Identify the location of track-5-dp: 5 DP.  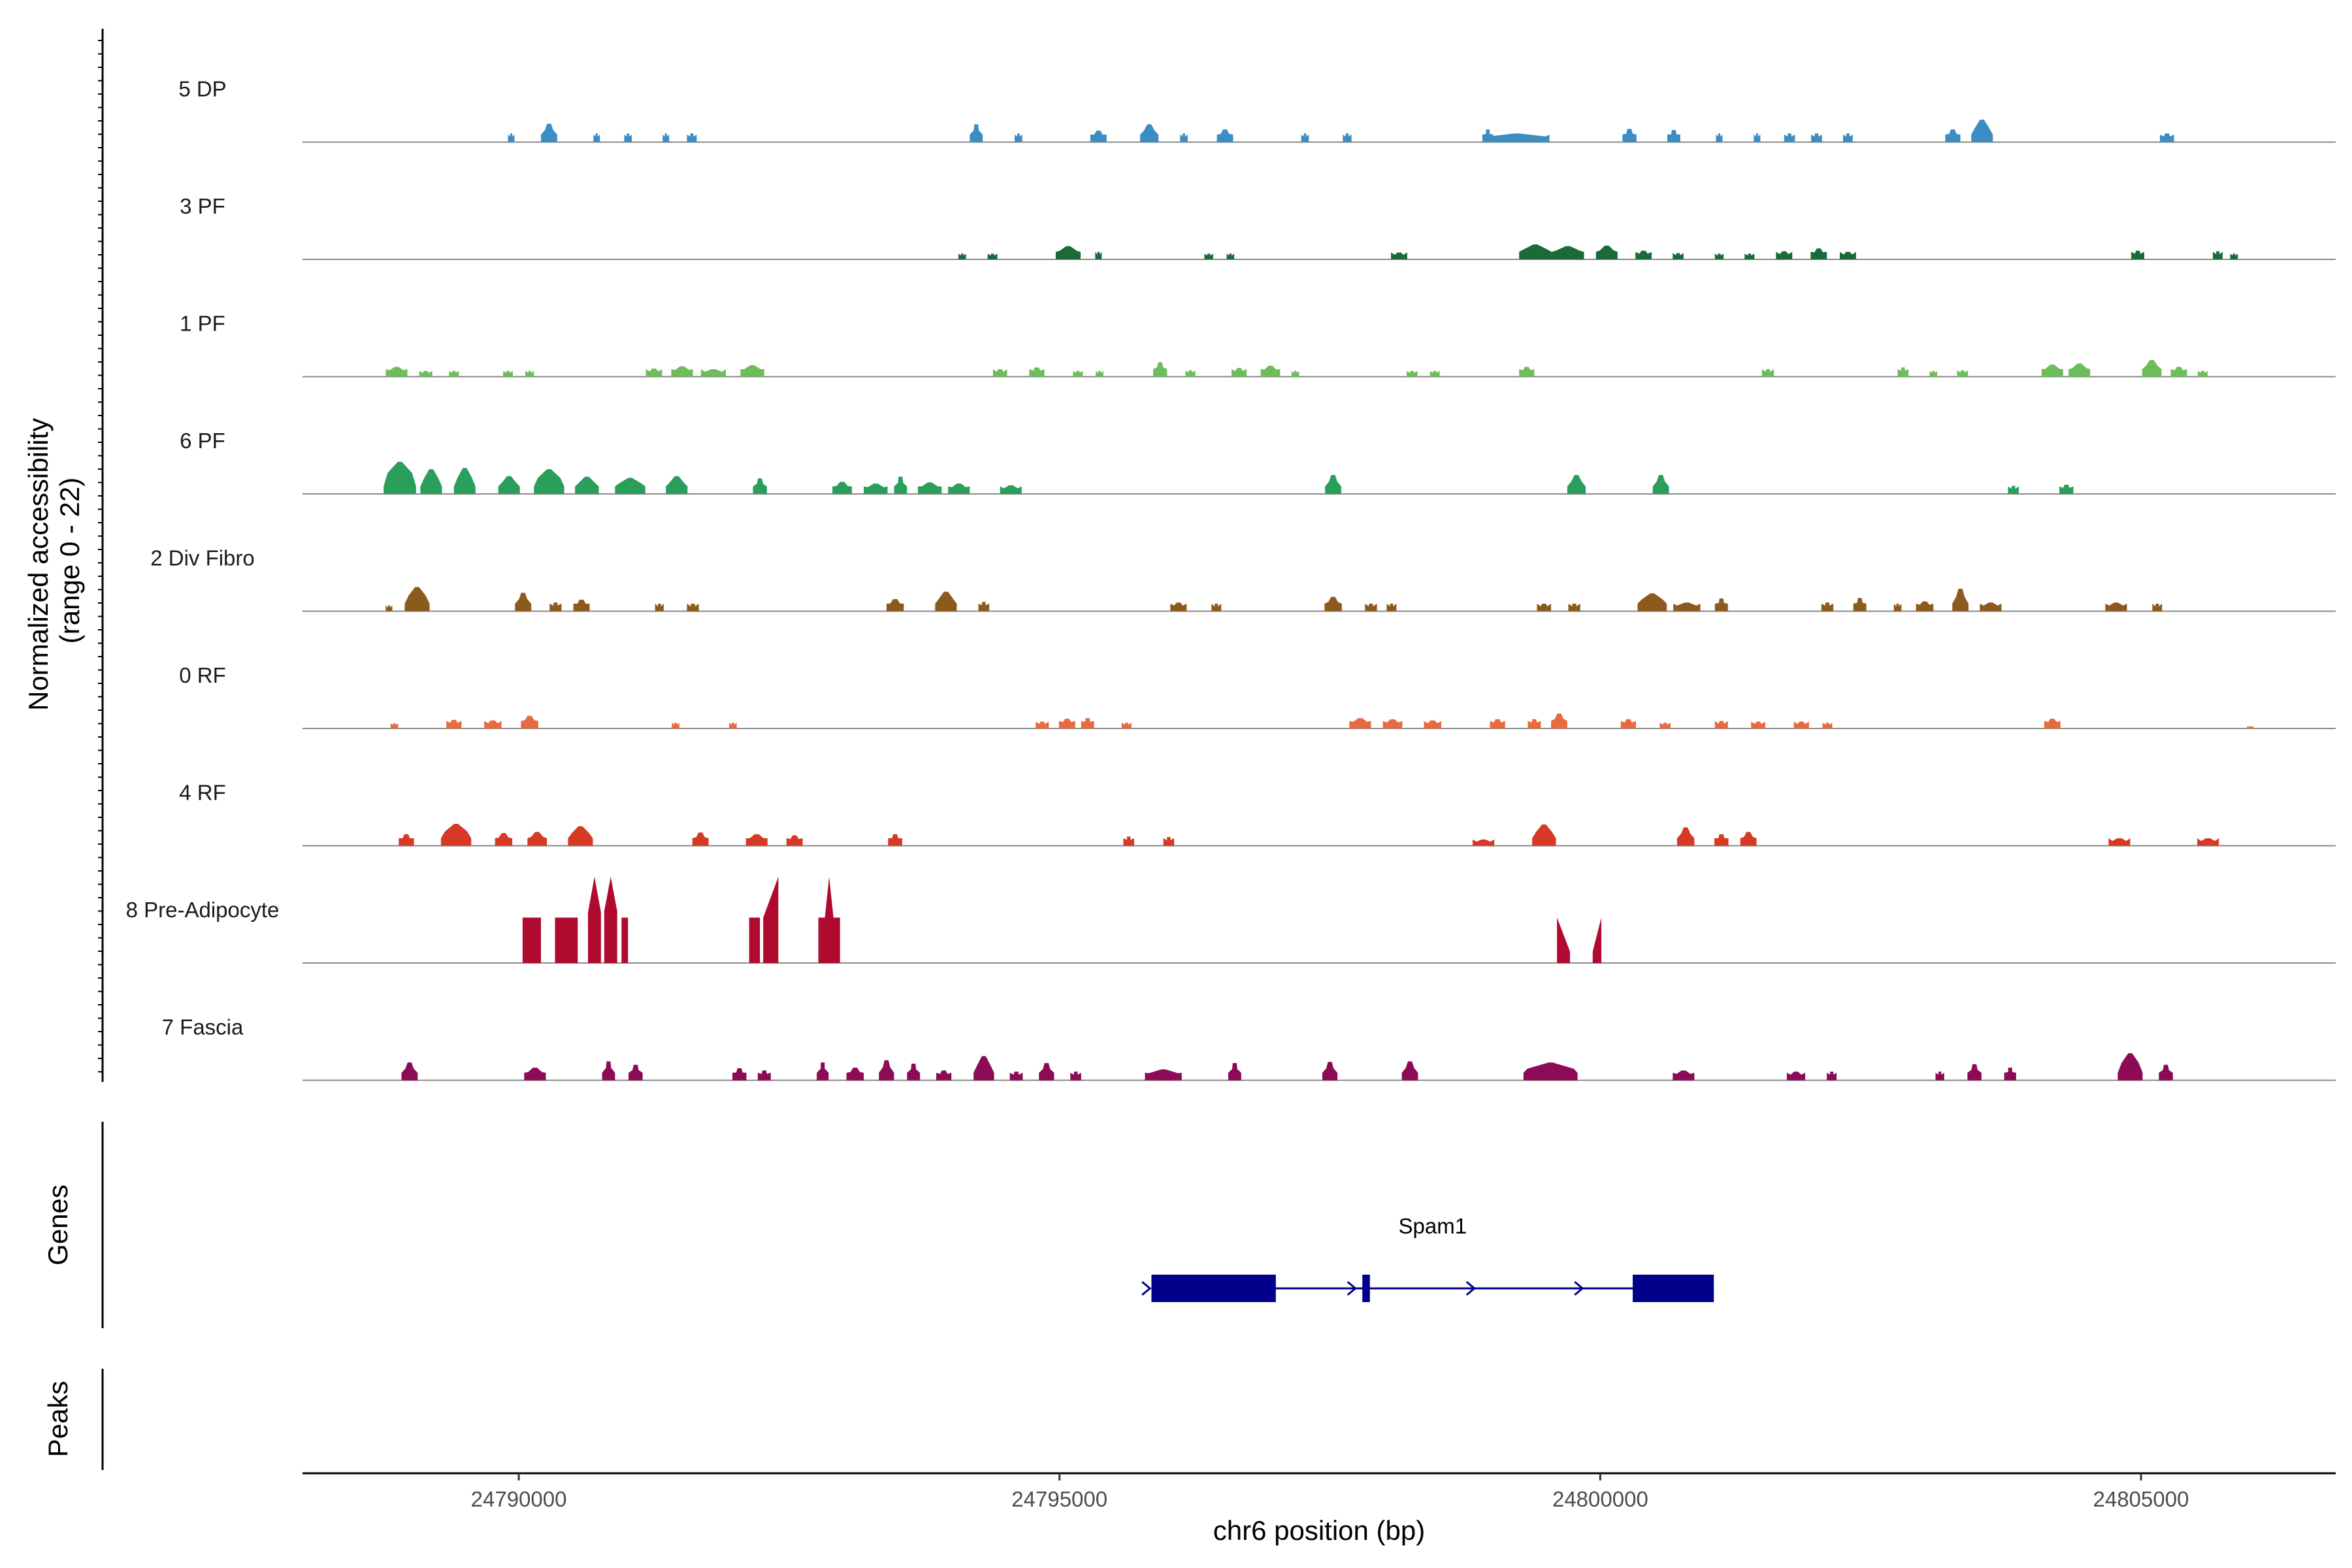
(1257, 110).